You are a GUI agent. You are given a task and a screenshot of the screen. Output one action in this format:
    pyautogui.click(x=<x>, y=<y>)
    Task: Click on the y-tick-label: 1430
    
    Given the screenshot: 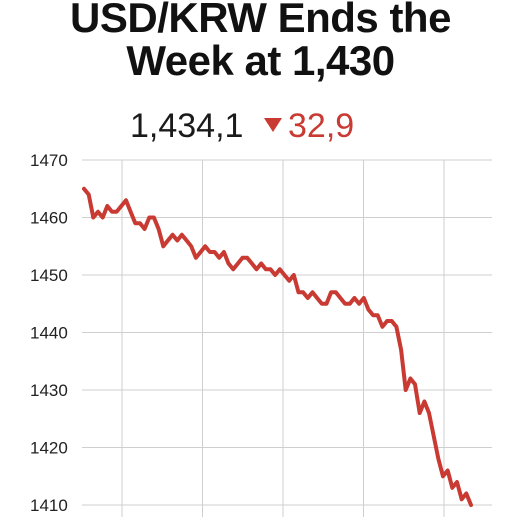 What is the action you would take?
    pyautogui.click(x=49, y=390)
    